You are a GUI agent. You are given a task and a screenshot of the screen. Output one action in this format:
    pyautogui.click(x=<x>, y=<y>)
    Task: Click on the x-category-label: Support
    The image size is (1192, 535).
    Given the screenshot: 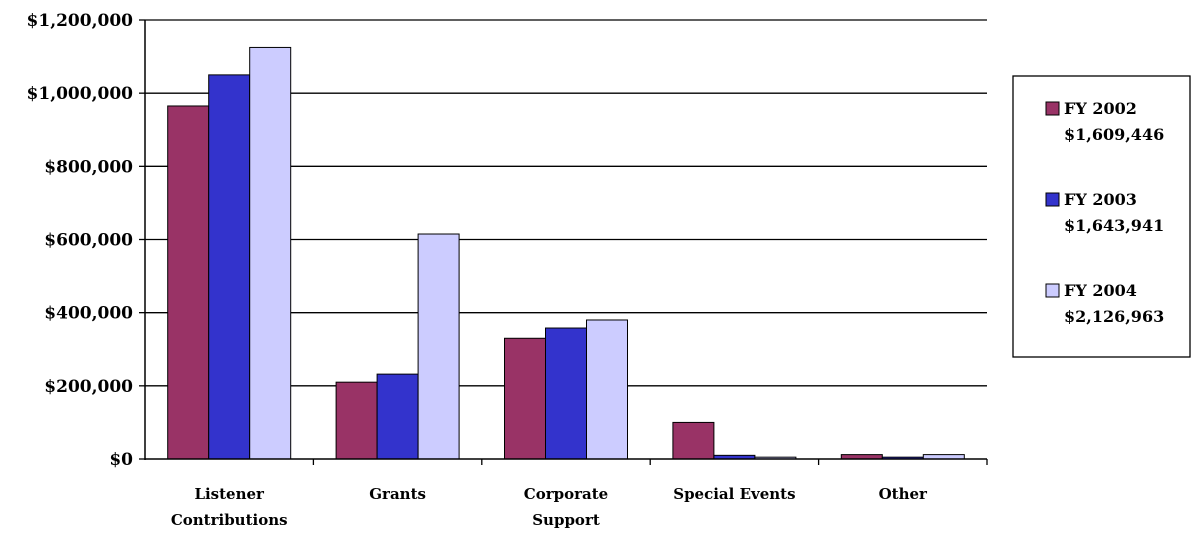 What is the action you would take?
    pyautogui.click(x=566, y=520)
    